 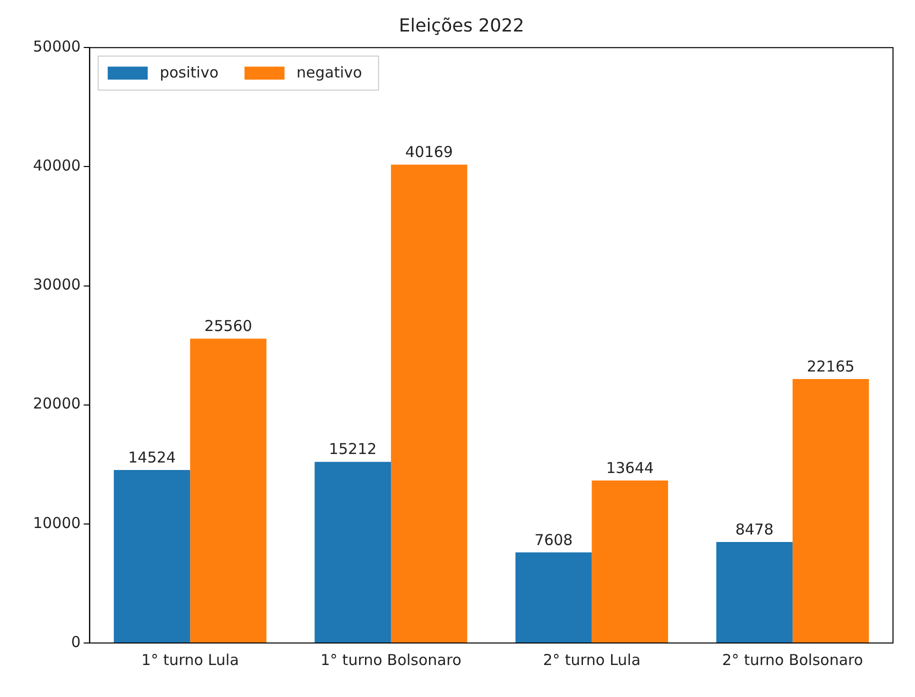 What do you see at coordinates (57, 523) in the screenshot?
I see `y-tick-label: 10000` at bounding box center [57, 523].